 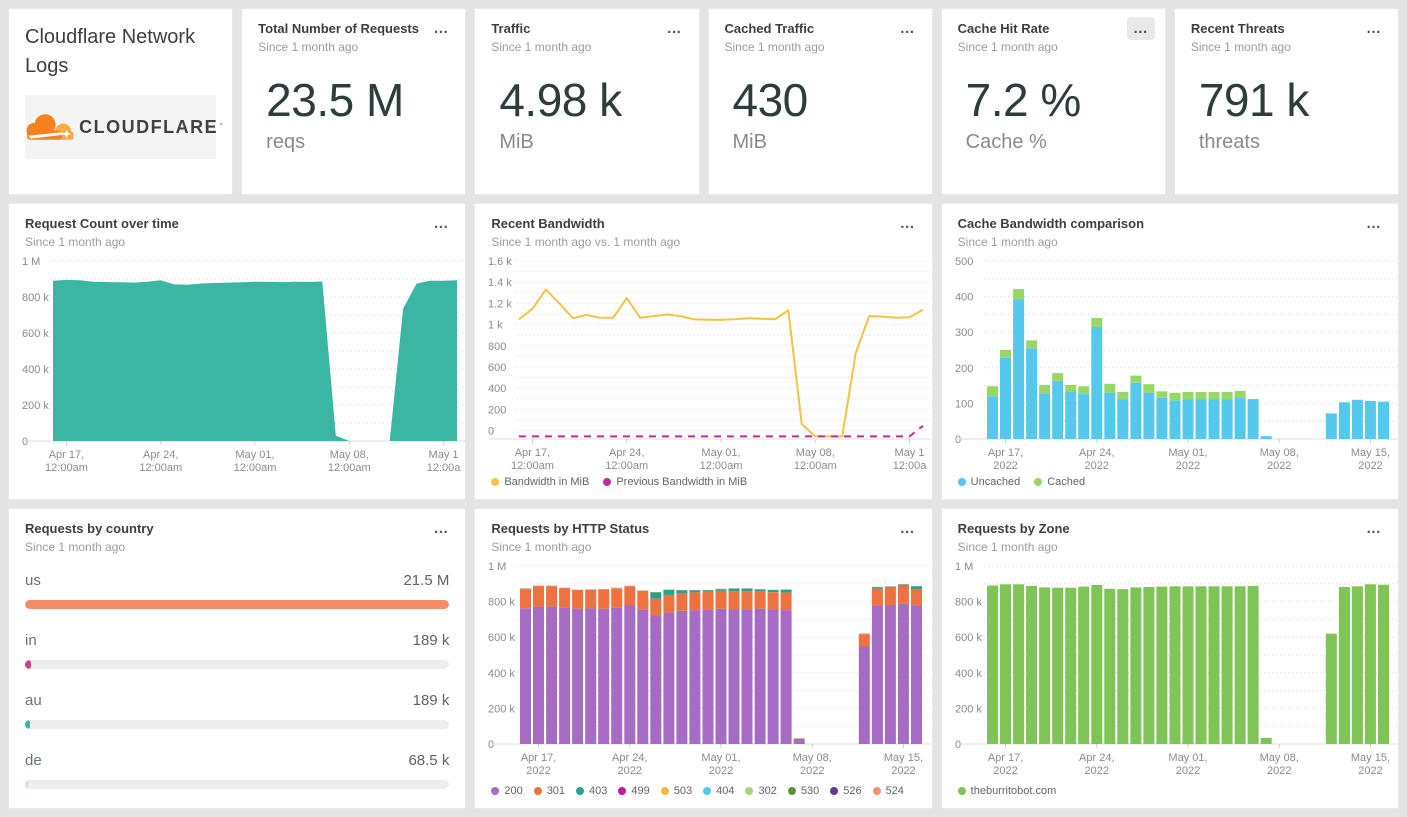 I want to click on legend-item-526: 526, so click(x=846, y=791).